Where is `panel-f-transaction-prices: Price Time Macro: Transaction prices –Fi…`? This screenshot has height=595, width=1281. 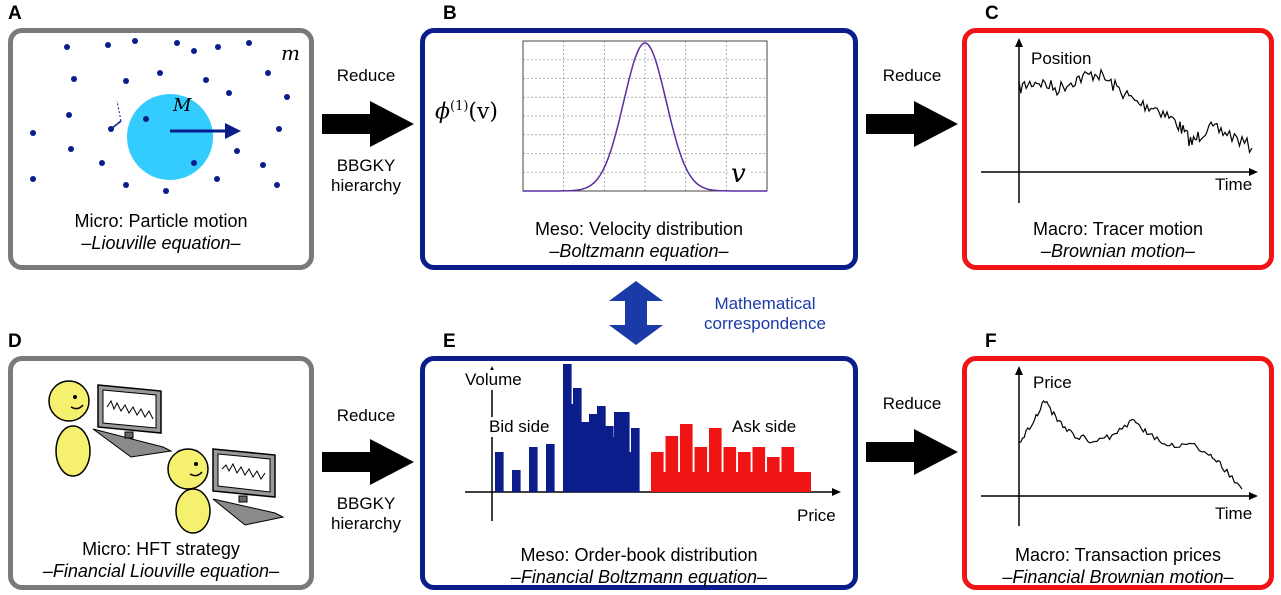 panel-f-transaction-prices: Price Time Macro: Transaction prices –Fi… is located at coordinates (1118, 473).